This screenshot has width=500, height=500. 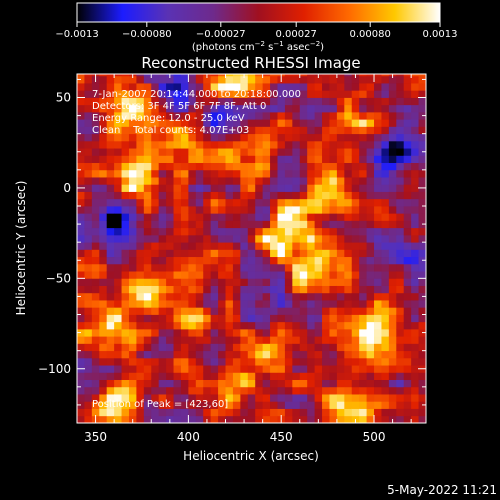 What do you see at coordinates (196, 94) in the screenshot?
I see `annotation-time-range: 7-Jan-2007 20:14:44.000 to 20:18:00.000` at bounding box center [196, 94].